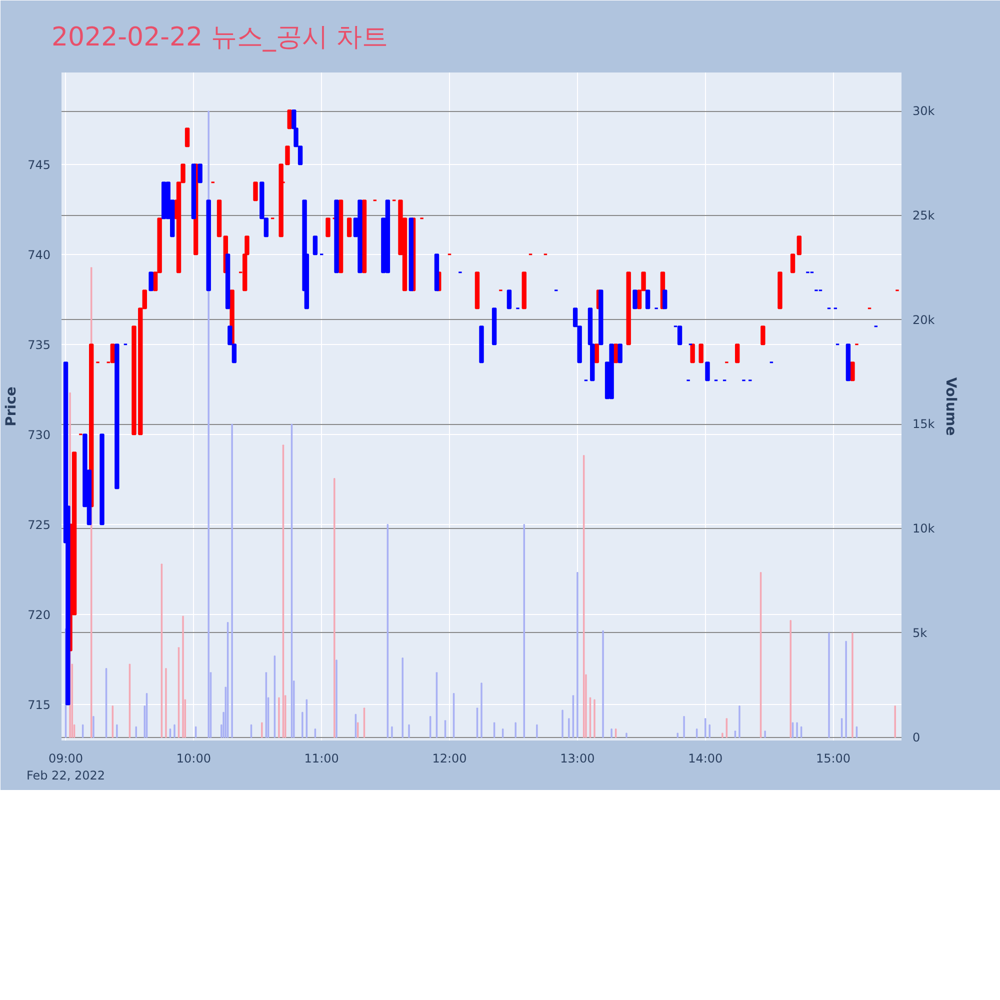  Describe the element at coordinates (920, 633) in the screenshot. I see `y2-tick-label: 5k` at that location.